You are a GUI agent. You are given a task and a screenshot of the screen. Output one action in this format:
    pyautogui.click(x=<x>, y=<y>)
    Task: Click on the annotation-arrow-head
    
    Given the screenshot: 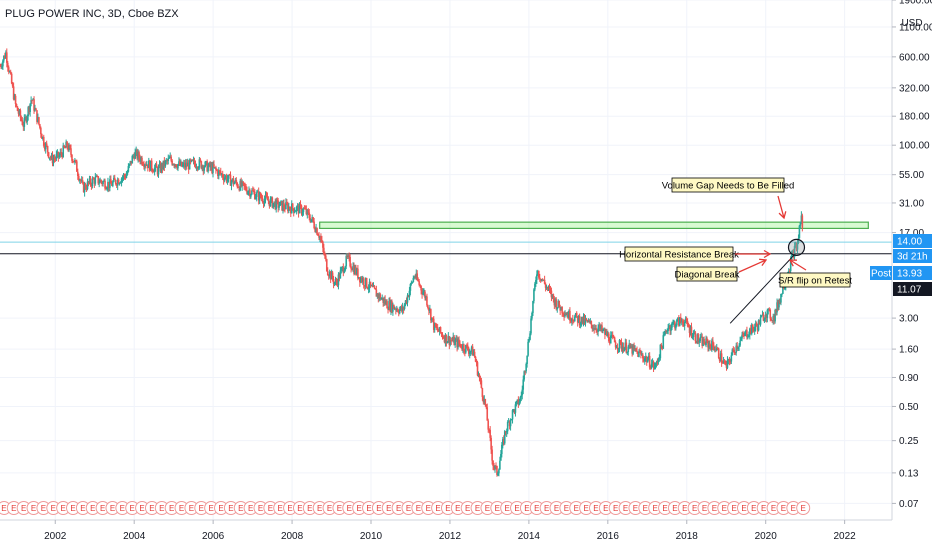 What is the action you would take?
    pyautogui.click(x=763, y=262)
    